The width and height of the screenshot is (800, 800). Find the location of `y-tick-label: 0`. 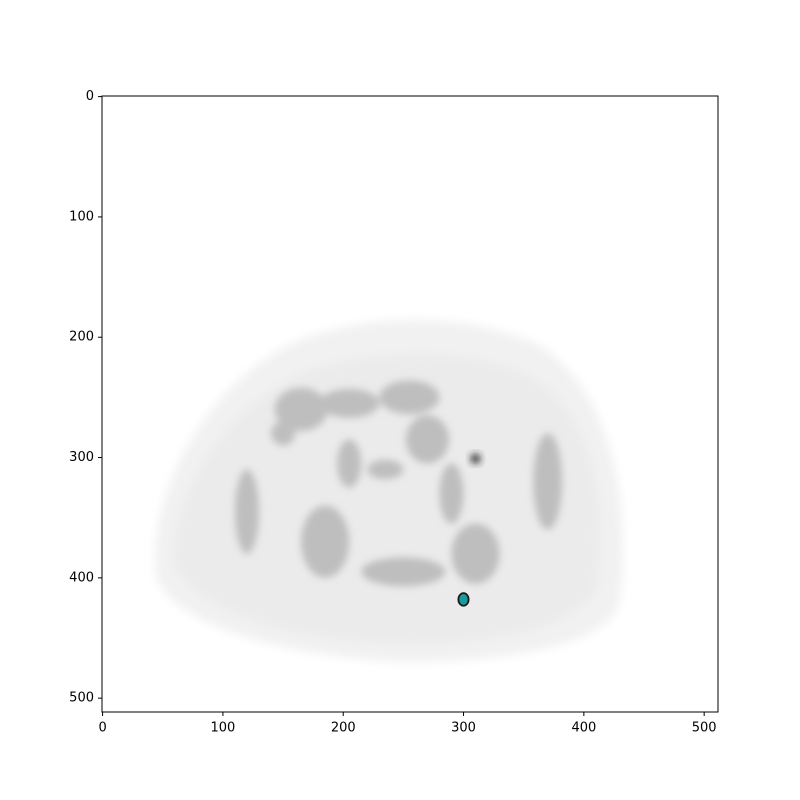

y-tick-label: 0 is located at coordinates (90, 96).